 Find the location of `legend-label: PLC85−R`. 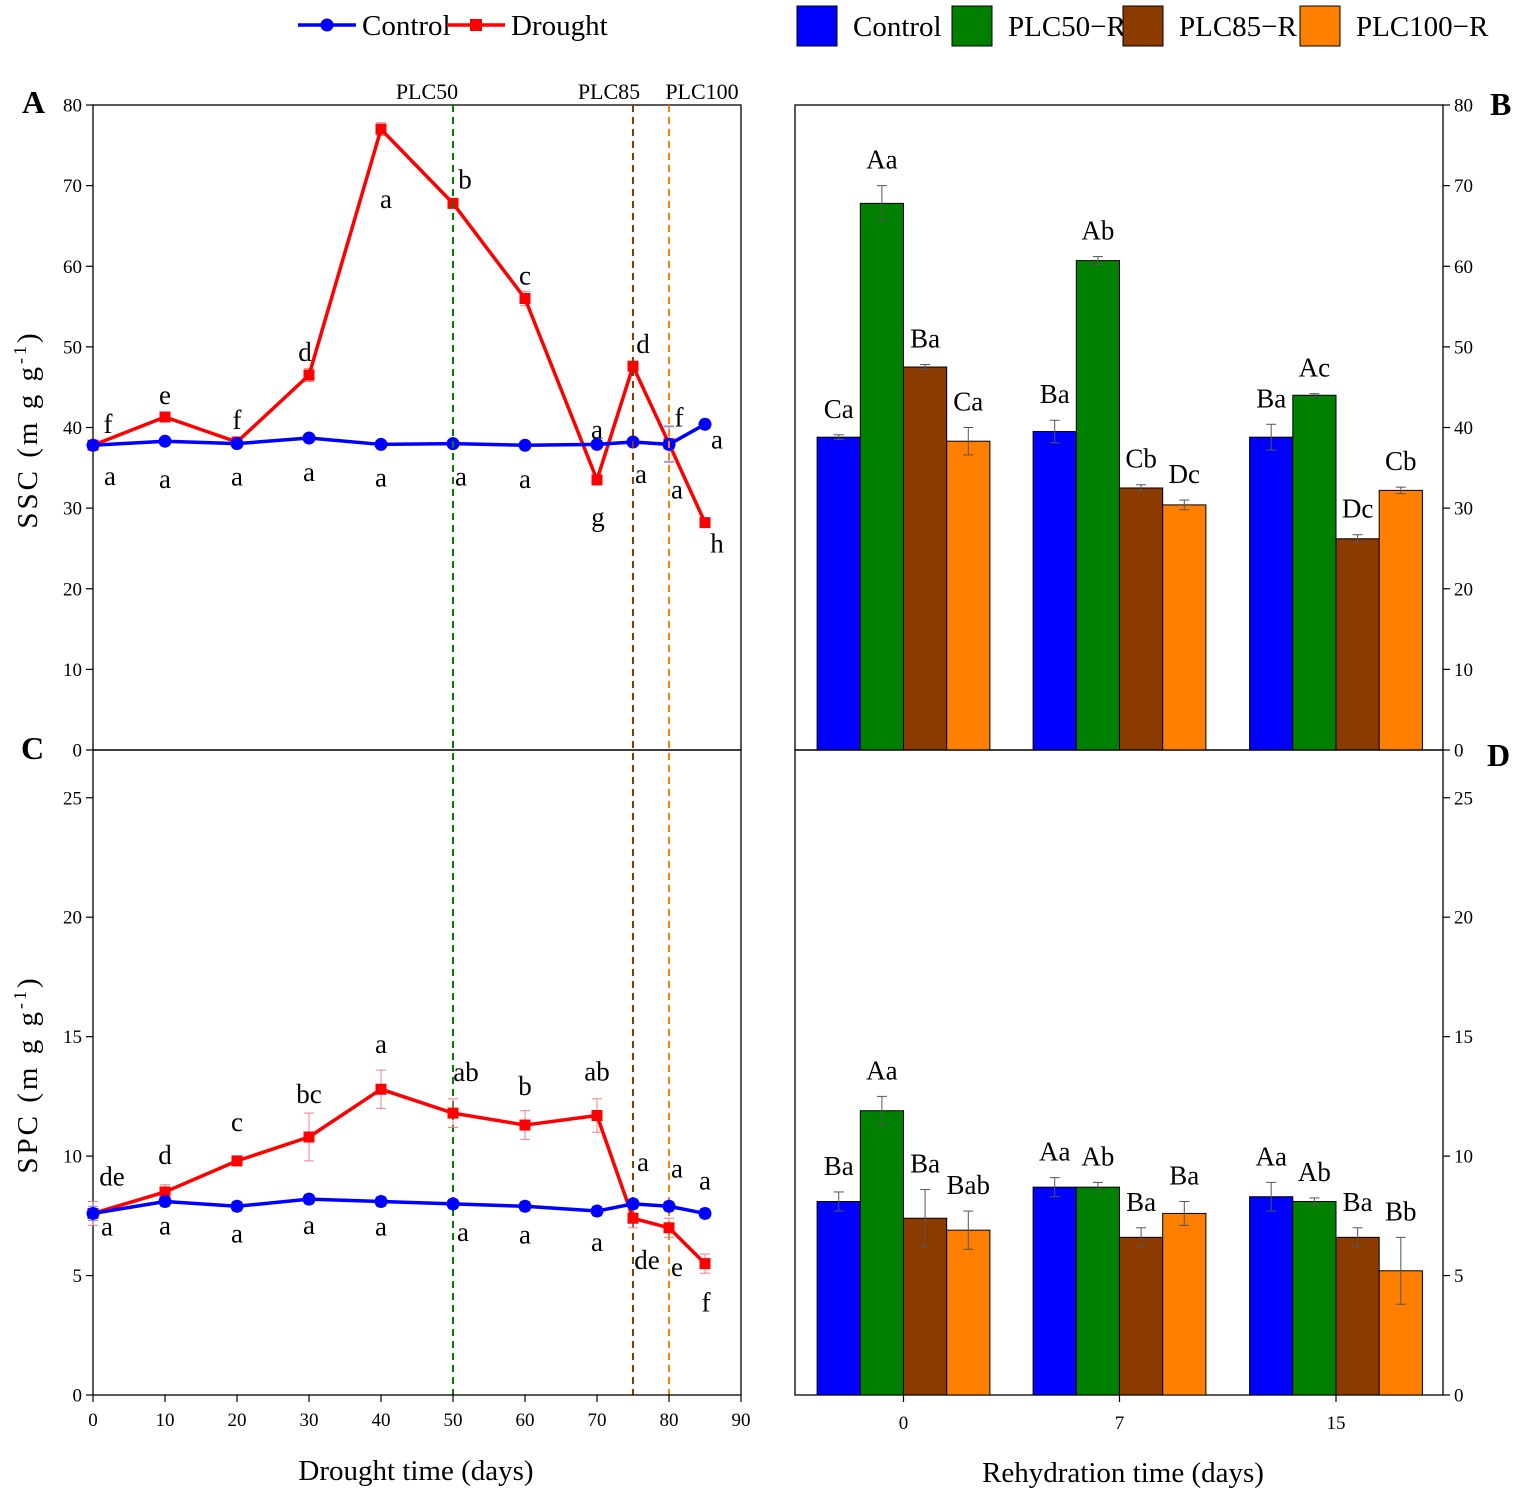

legend-label: PLC85−R is located at coordinates (1238, 27).